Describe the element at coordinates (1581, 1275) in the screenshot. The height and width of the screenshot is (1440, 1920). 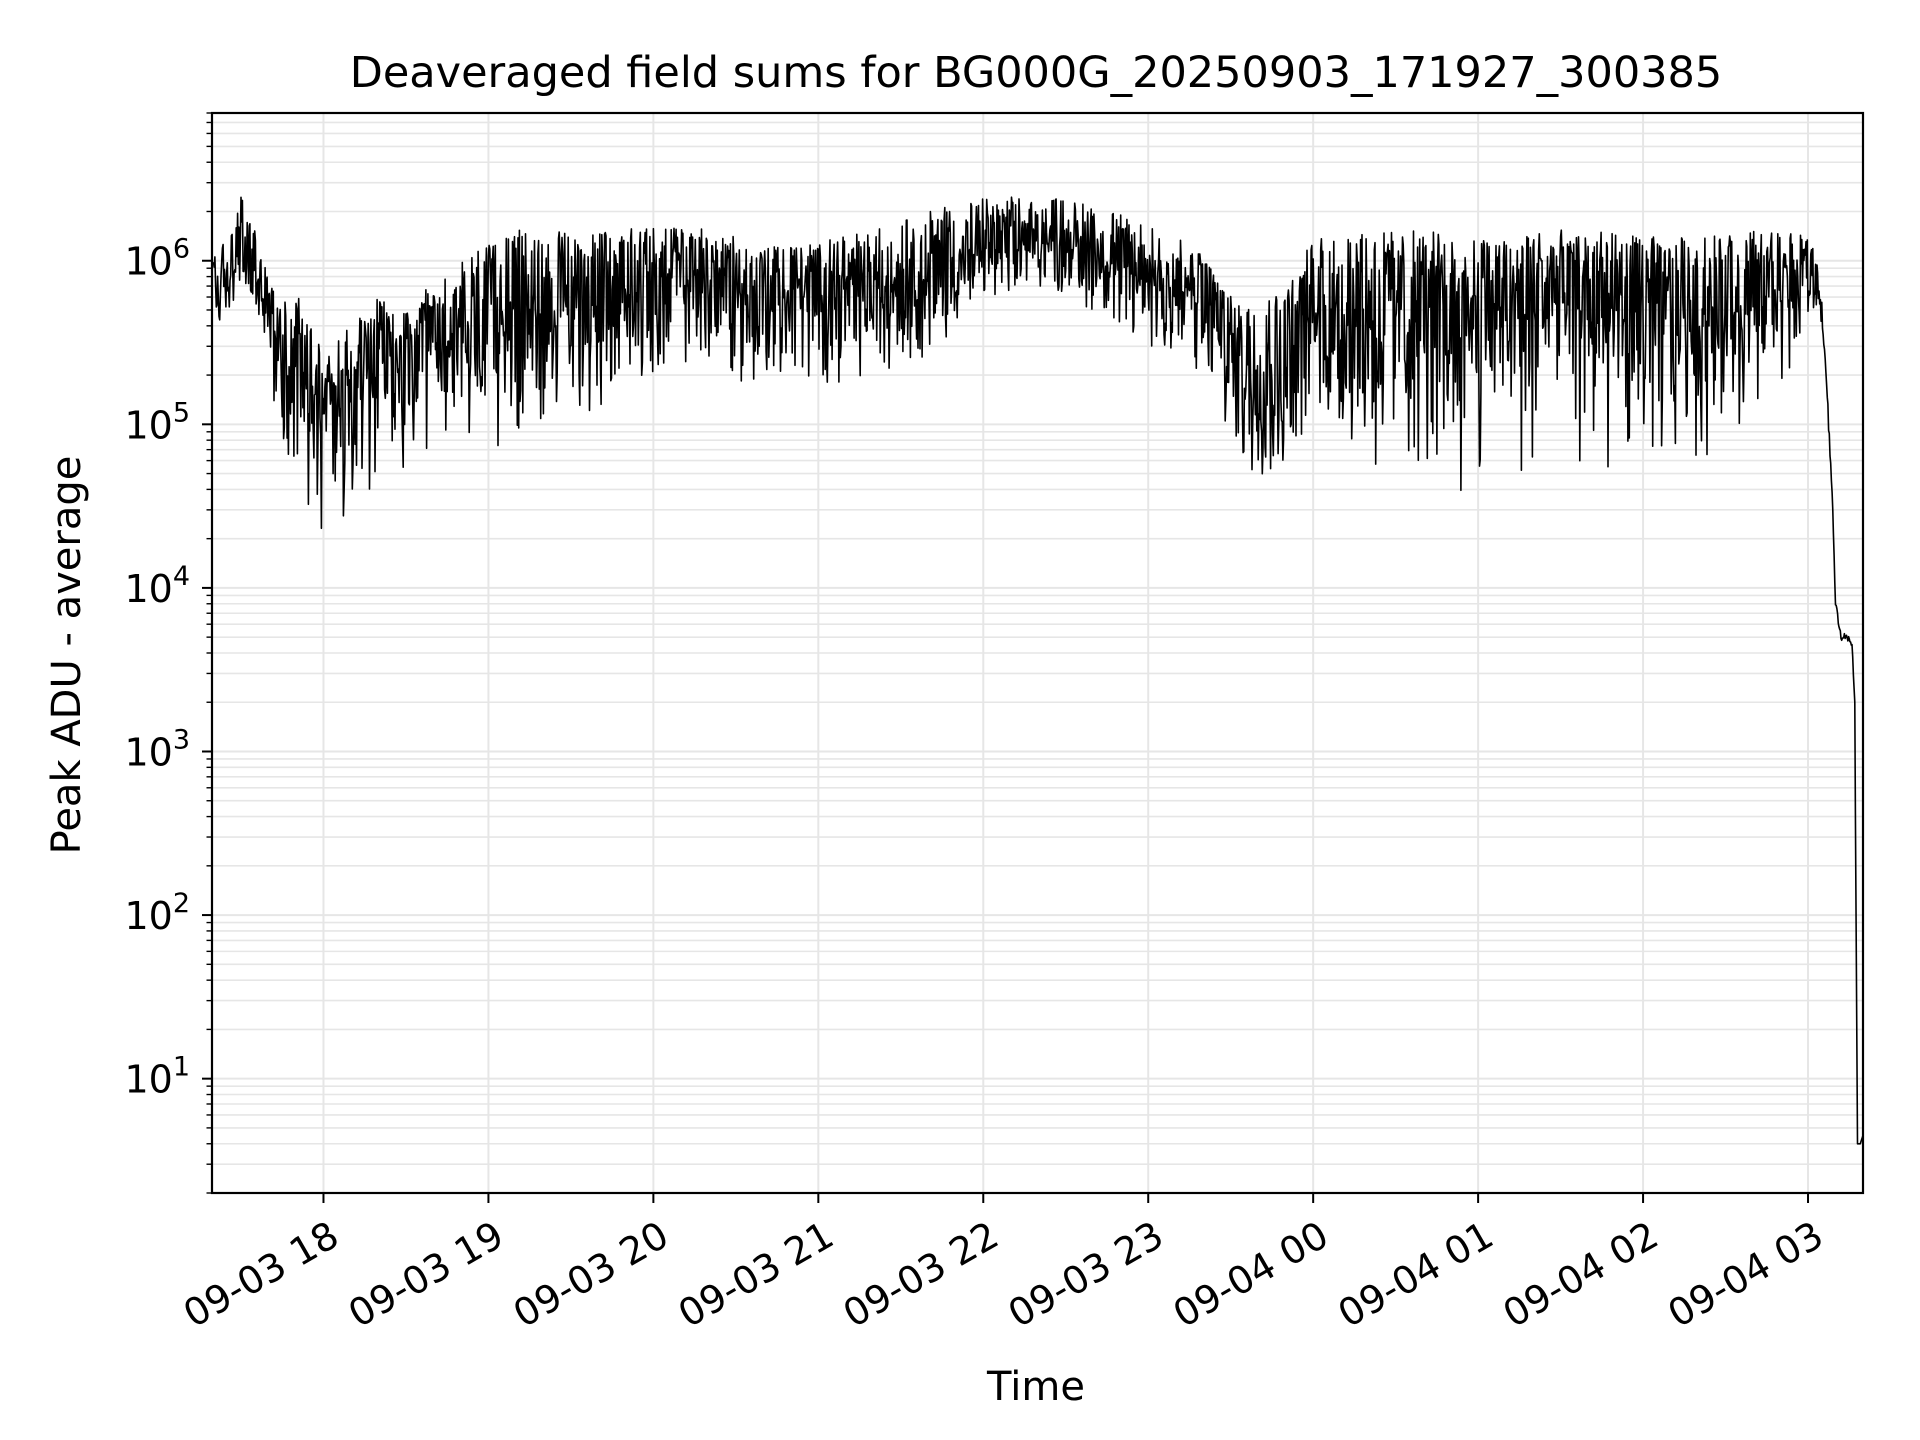
I see `x-tick-label: 09-04 02` at that location.